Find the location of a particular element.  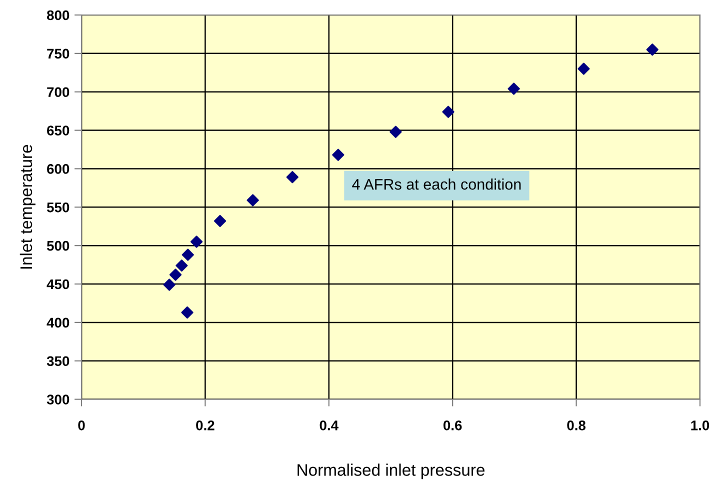

y-tick-label: 700 is located at coordinates (58, 92).